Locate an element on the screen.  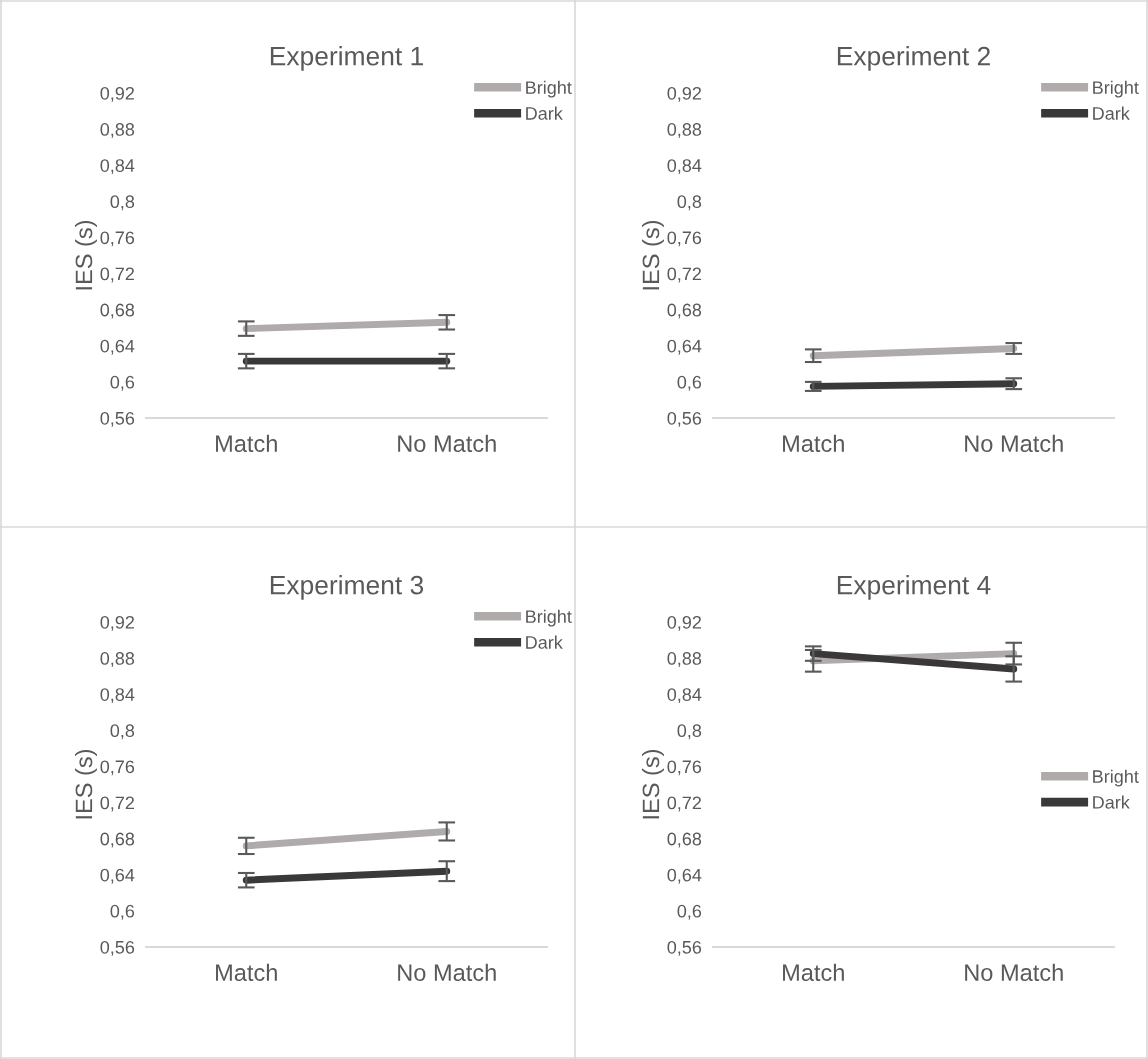
chart-title: Experiment 4 is located at coordinates (914, 587).